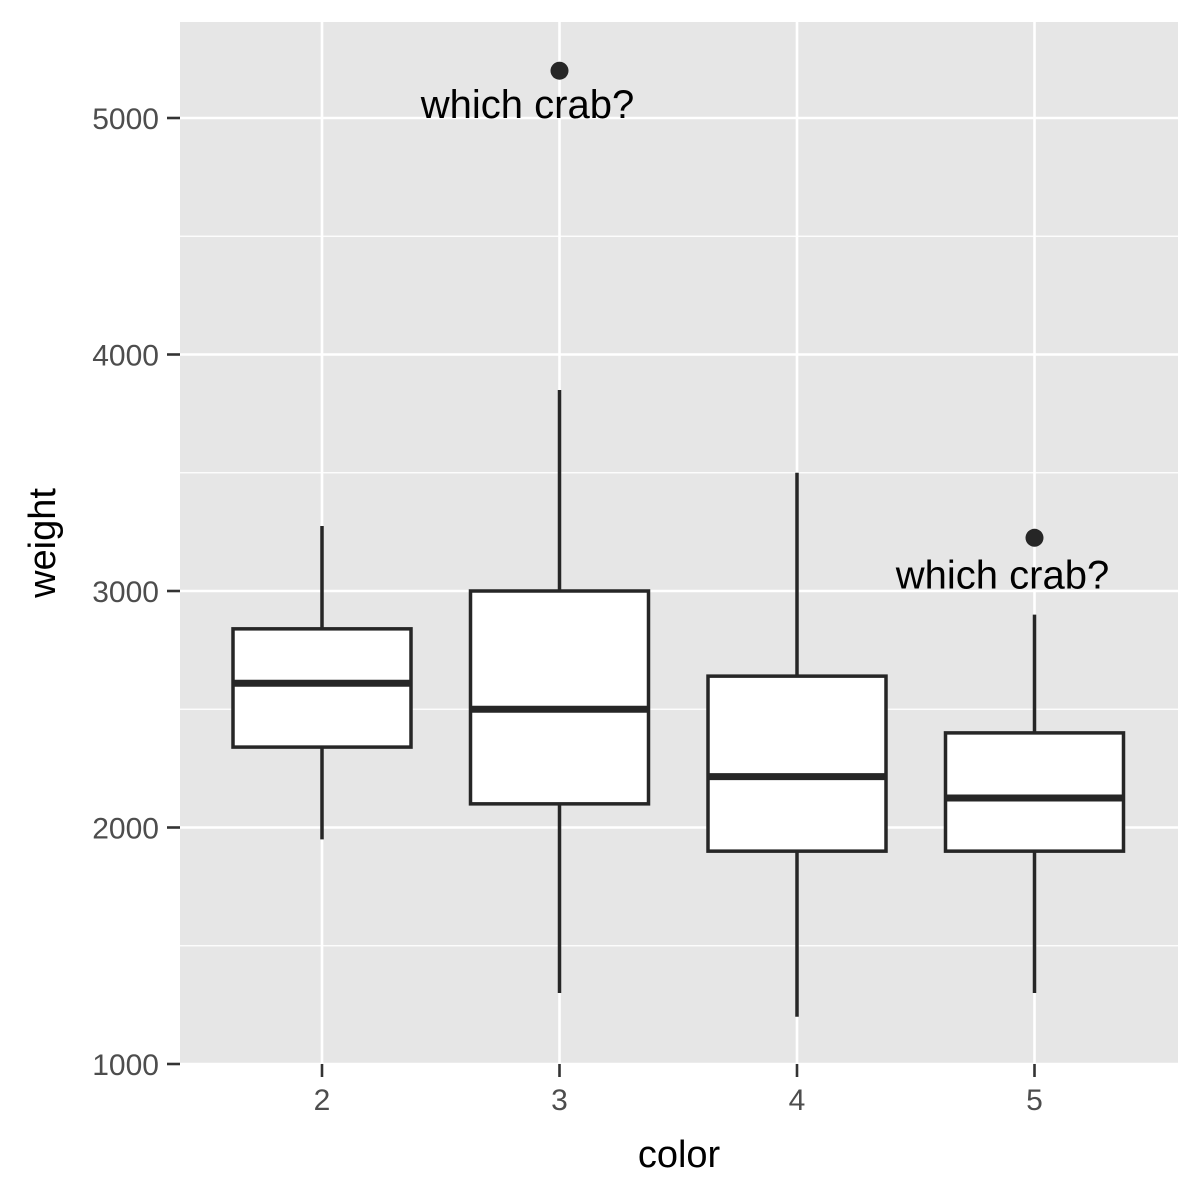  What do you see at coordinates (125, 592) in the screenshot?
I see `y-tick-label: 3000` at bounding box center [125, 592].